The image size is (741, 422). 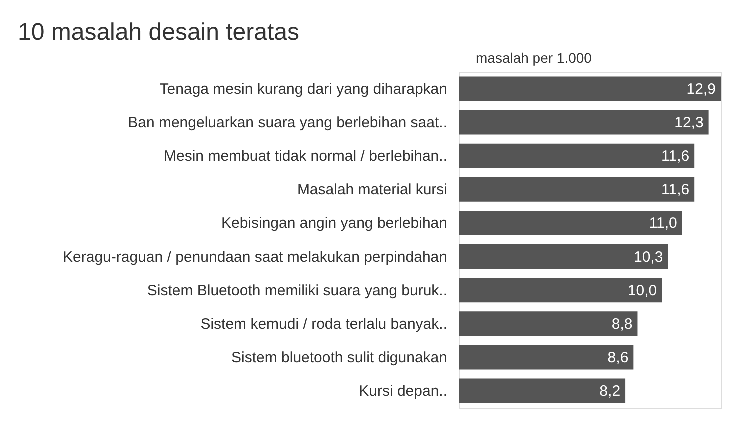 What do you see at coordinates (334, 223) in the screenshot?
I see `y-tick-label: Kebisingan angin yang berlebihan` at bounding box center [334, 223].